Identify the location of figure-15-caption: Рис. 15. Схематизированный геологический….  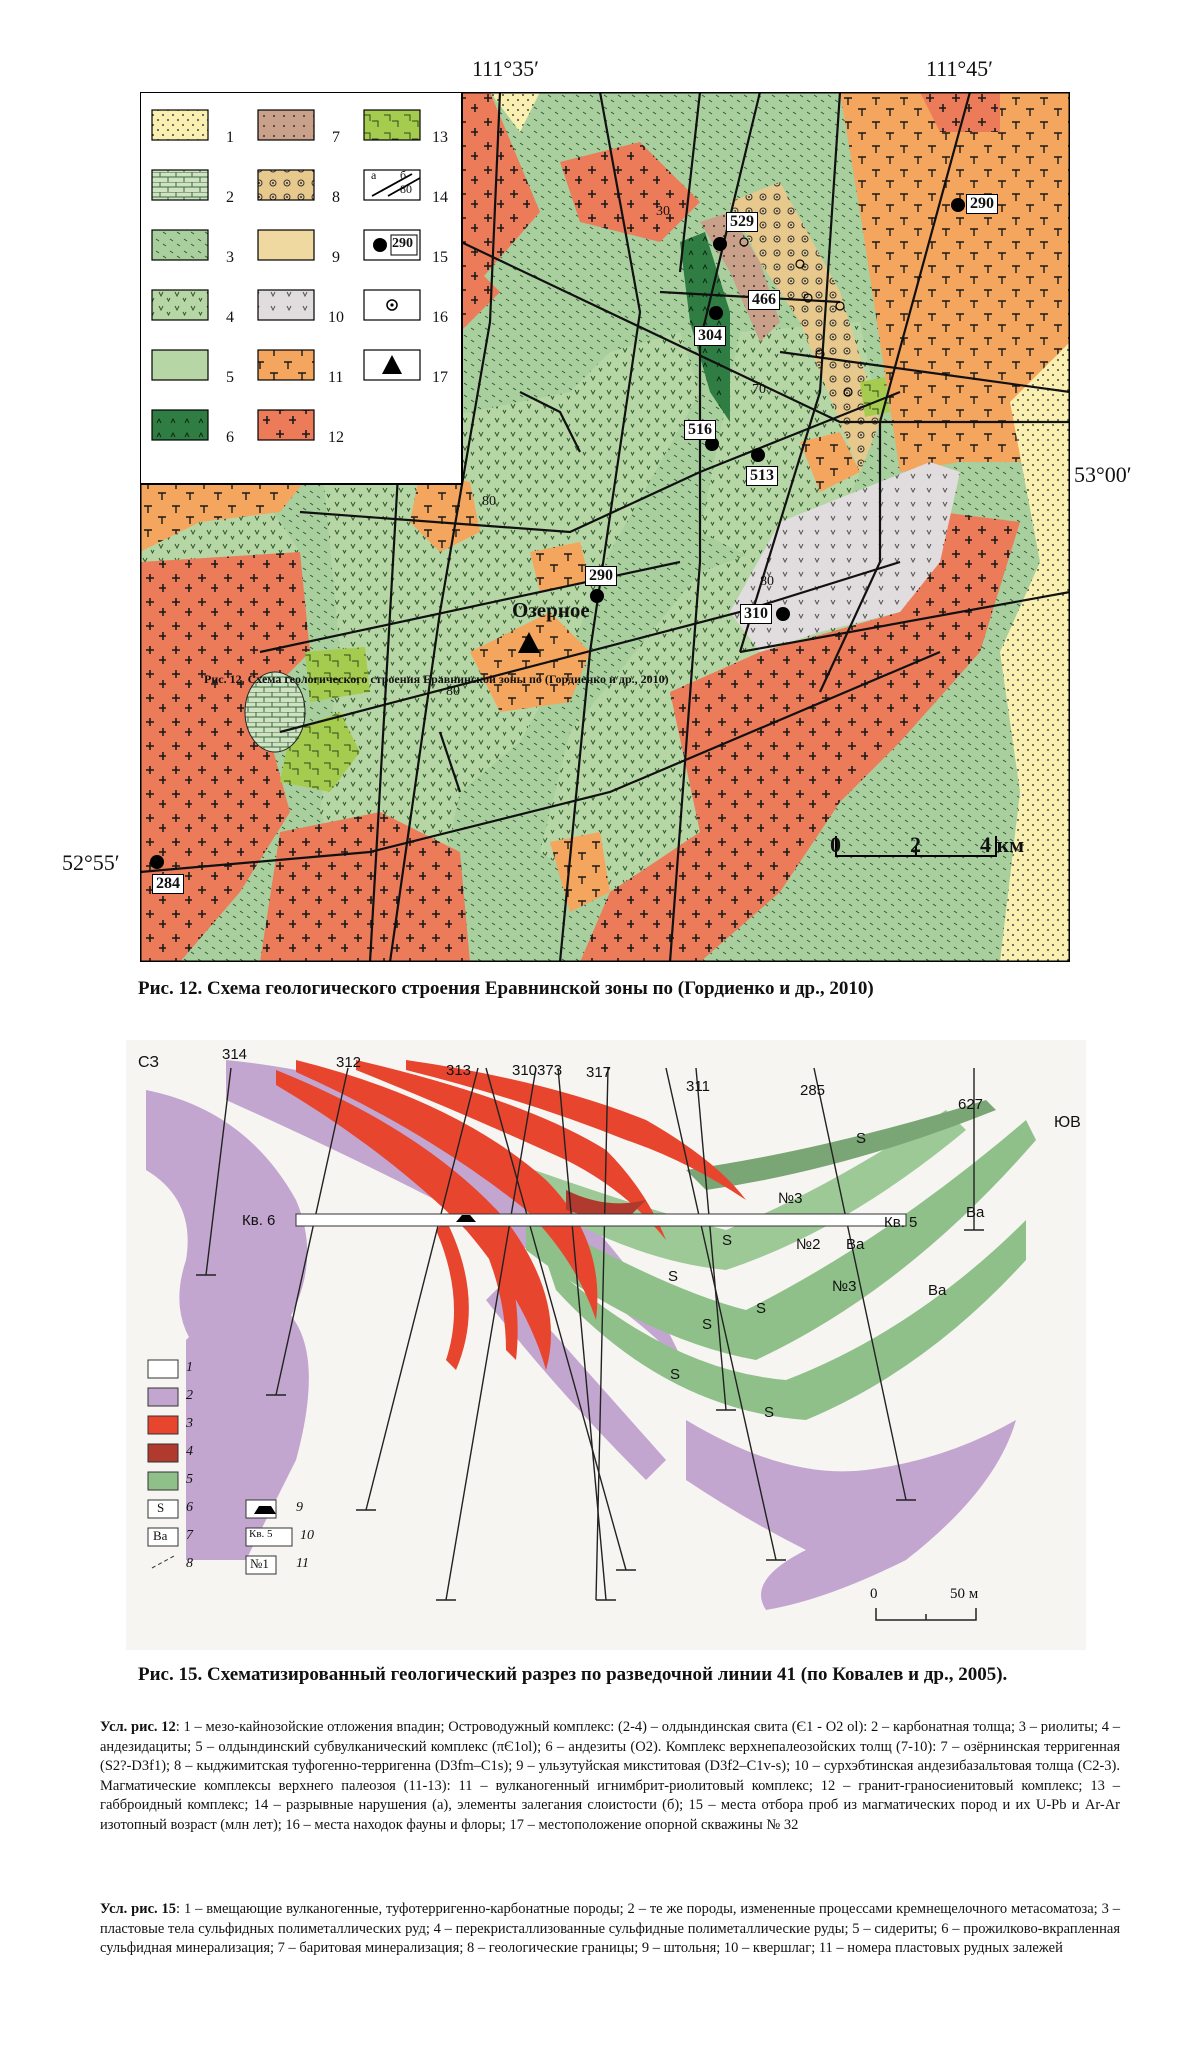
(573, 1674).